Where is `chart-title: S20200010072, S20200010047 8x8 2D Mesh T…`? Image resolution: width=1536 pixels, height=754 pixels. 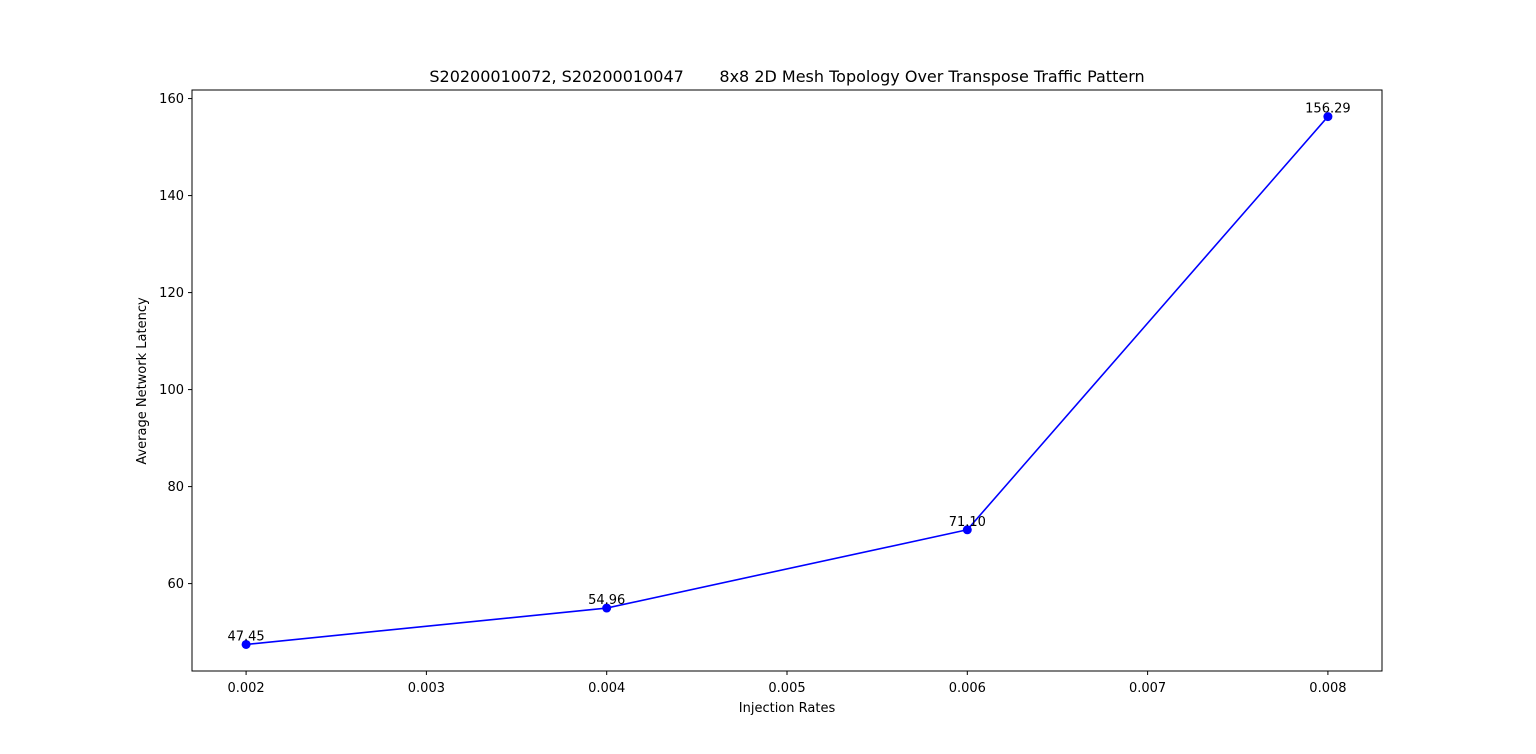 chart-title: S20200010072, S20200010047 8x8 2D Mesh T… is located at coordinates (786, 76).